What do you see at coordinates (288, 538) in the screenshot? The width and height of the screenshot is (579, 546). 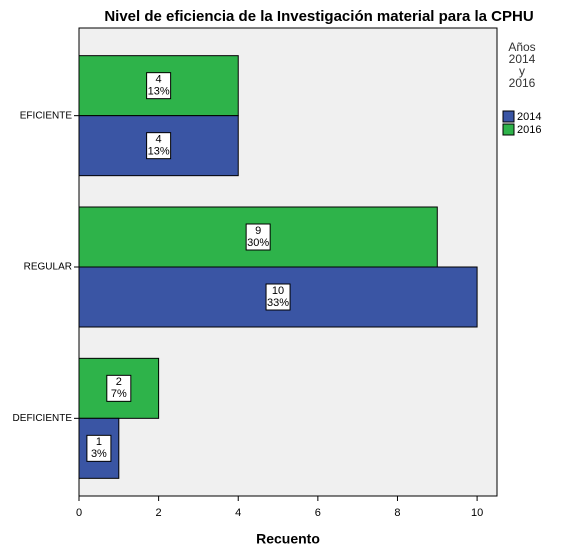 I see `x-axis-label: Recuento` at bounding box center [288, 538].